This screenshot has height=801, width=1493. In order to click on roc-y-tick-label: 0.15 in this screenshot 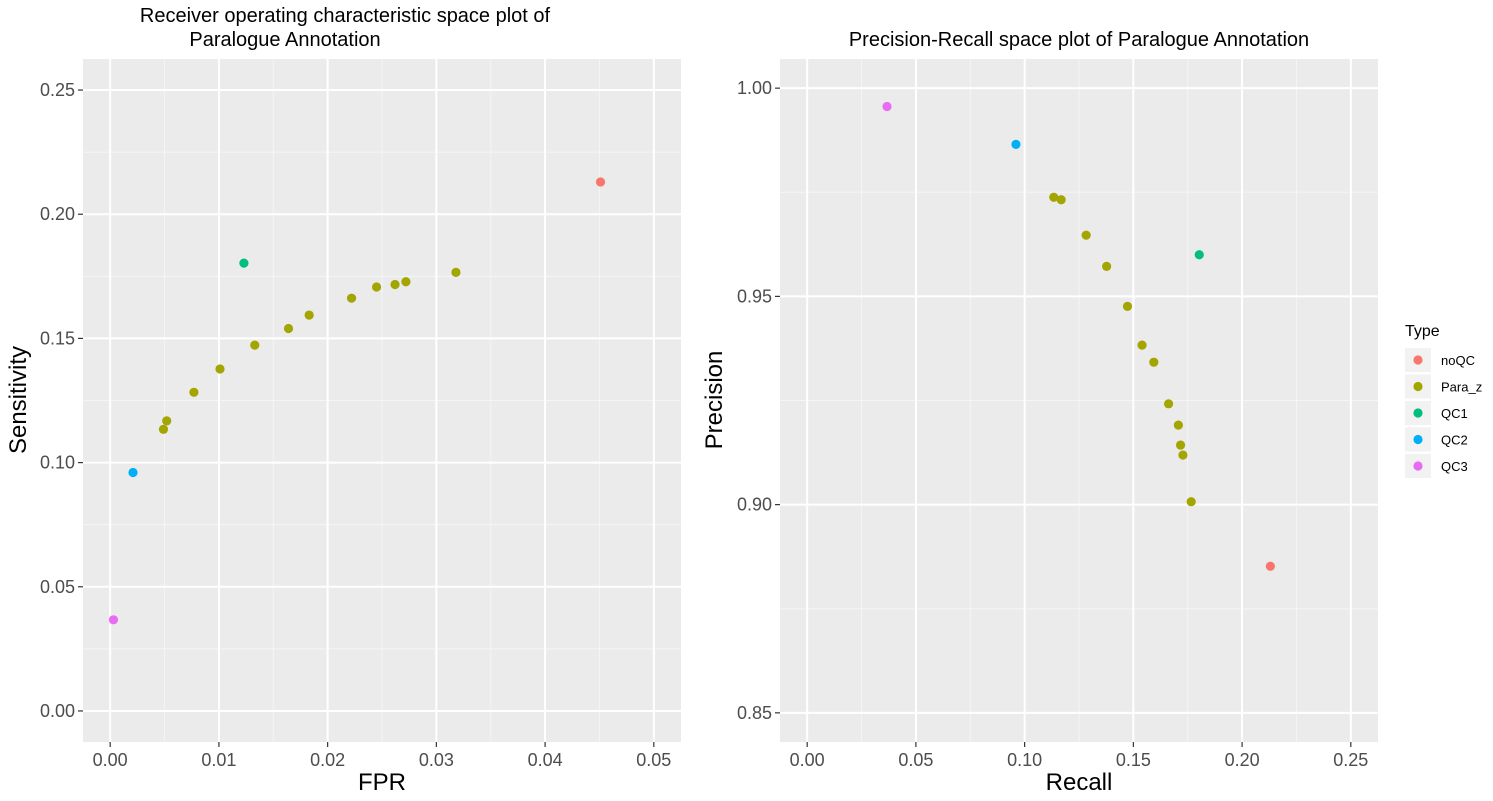, I will do `click(57, 338)`.